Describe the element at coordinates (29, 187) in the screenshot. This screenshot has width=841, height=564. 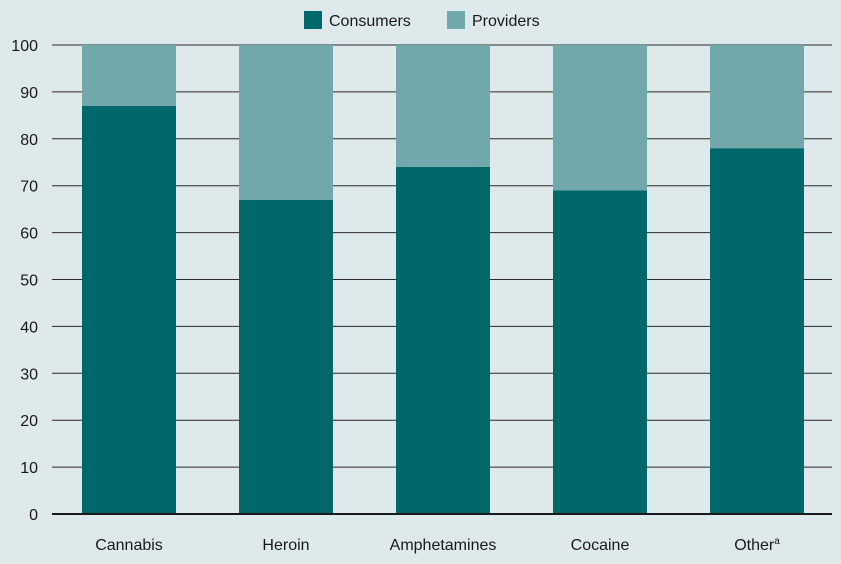
I see `y-tick-label: 70` at that location.